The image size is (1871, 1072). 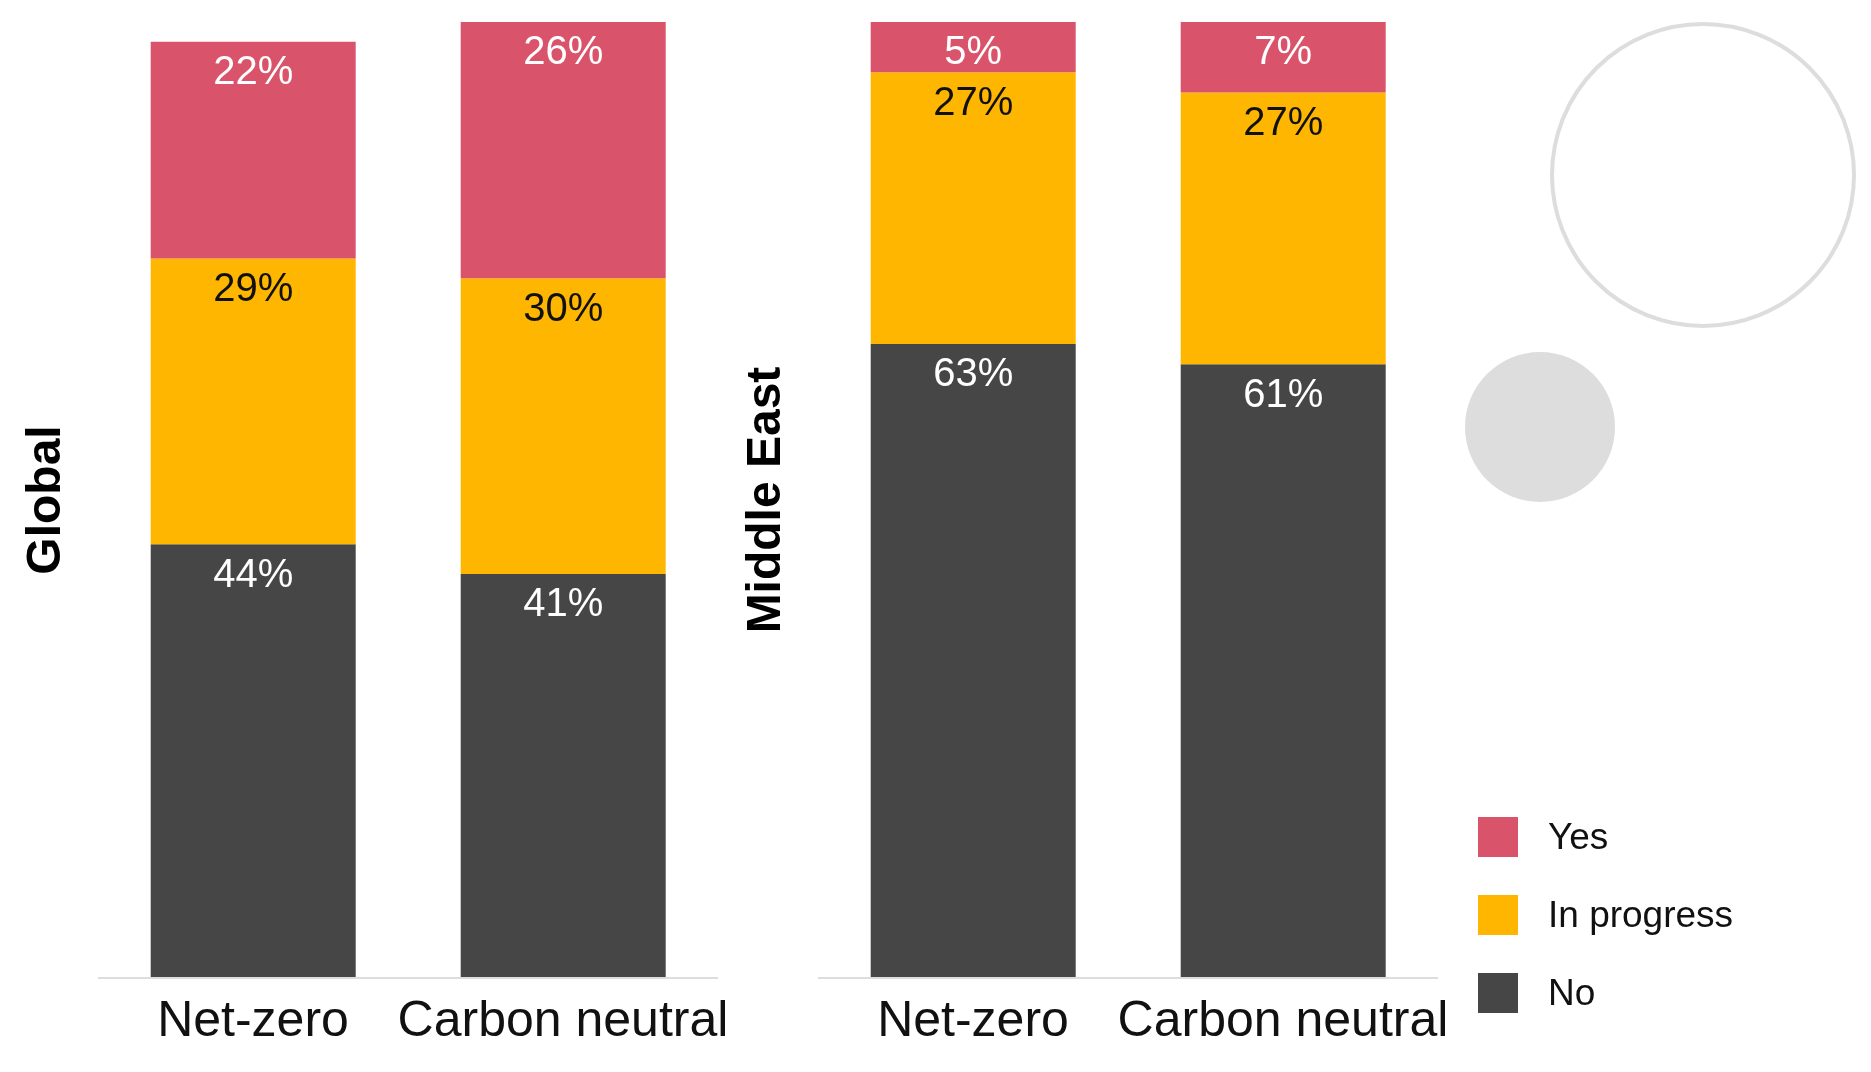 I want to click on data-label: 26%, so click(x=563, y=50).